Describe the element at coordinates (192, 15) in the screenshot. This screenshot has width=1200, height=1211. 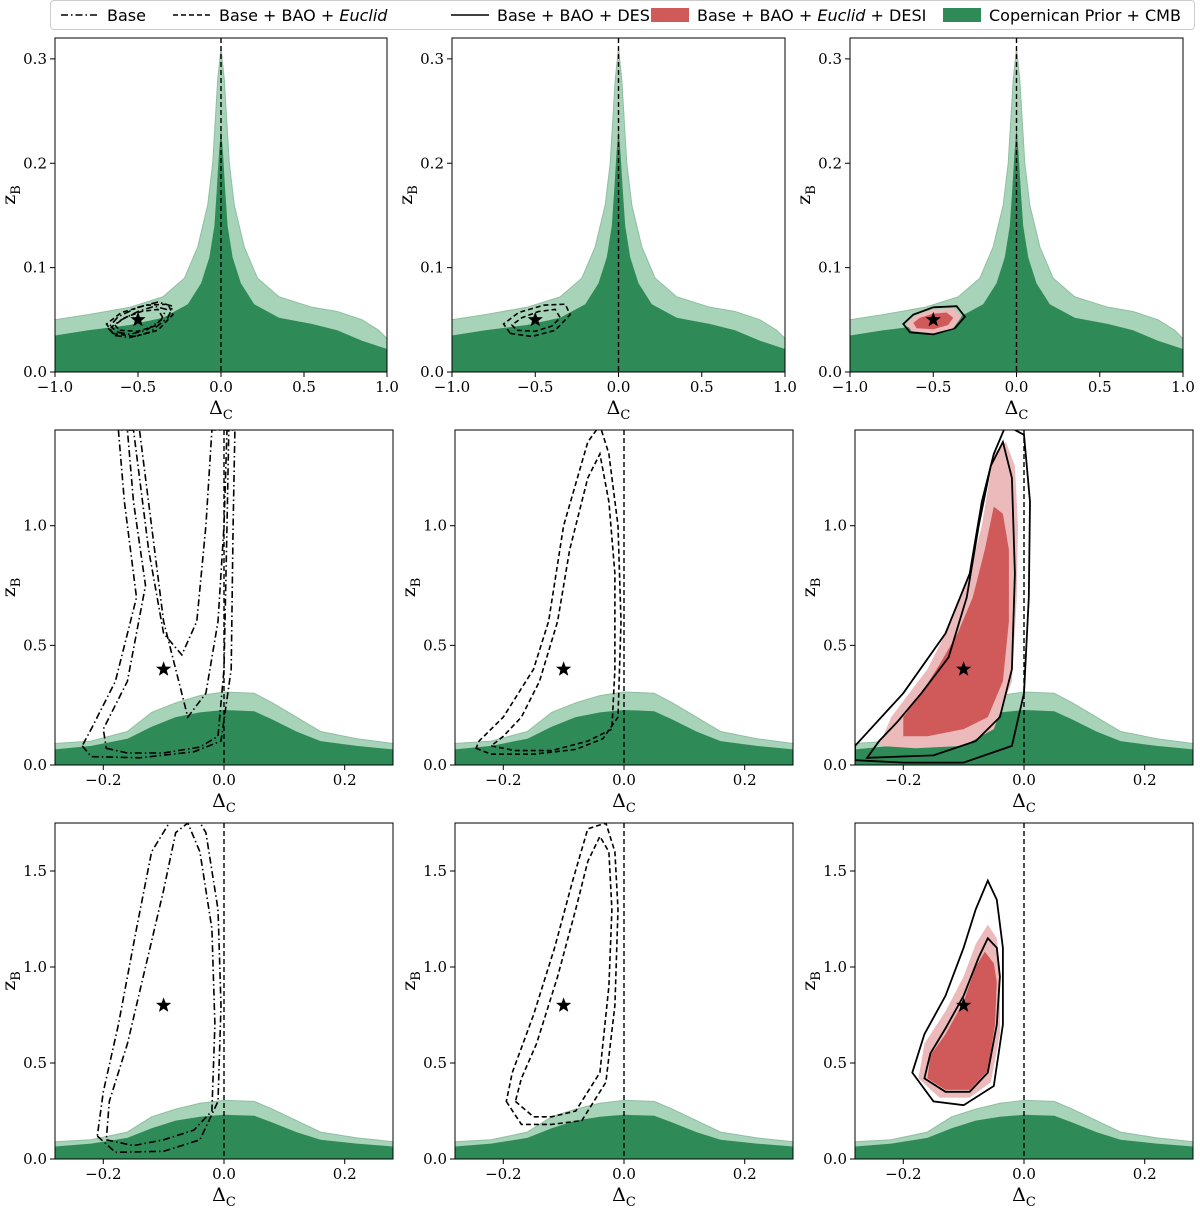
I see `legend-line-dashed-icon` at that location.